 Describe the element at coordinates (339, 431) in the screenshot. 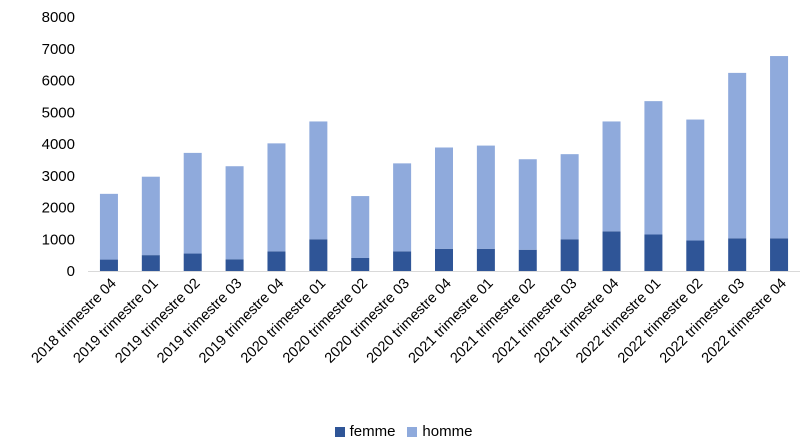

I see `legend-swatch-femme` at that location.